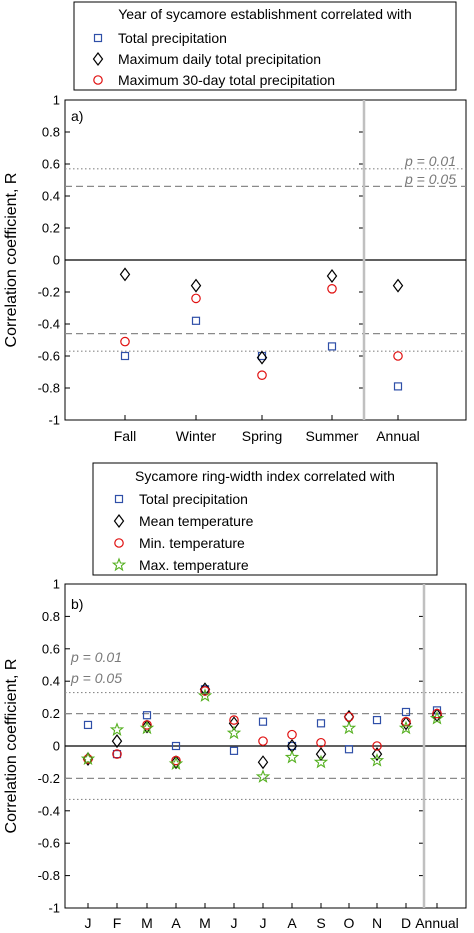 The width and height of the screenshot is (474, 933). What do you see at coordinates (51, 164) in the screenshot?
I see `ytick-label-a: 0.6` at bounding box center [51, 164].